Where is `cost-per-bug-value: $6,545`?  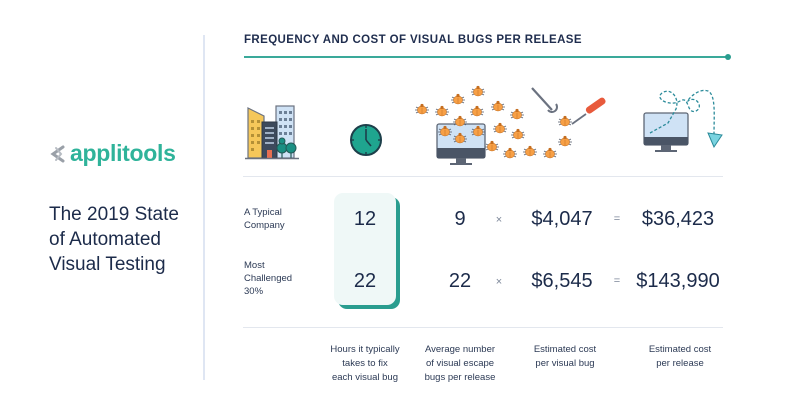 cost-per-bug-value: $6,545 is located at coordinates (562, 281).